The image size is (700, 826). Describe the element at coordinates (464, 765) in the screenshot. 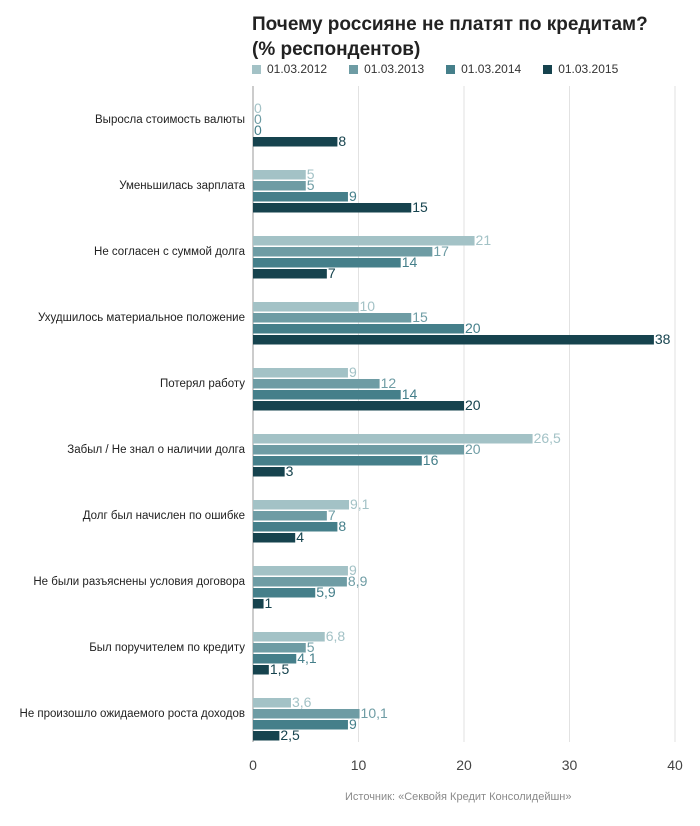

I see `x-tick-label-20: 20` at that location.